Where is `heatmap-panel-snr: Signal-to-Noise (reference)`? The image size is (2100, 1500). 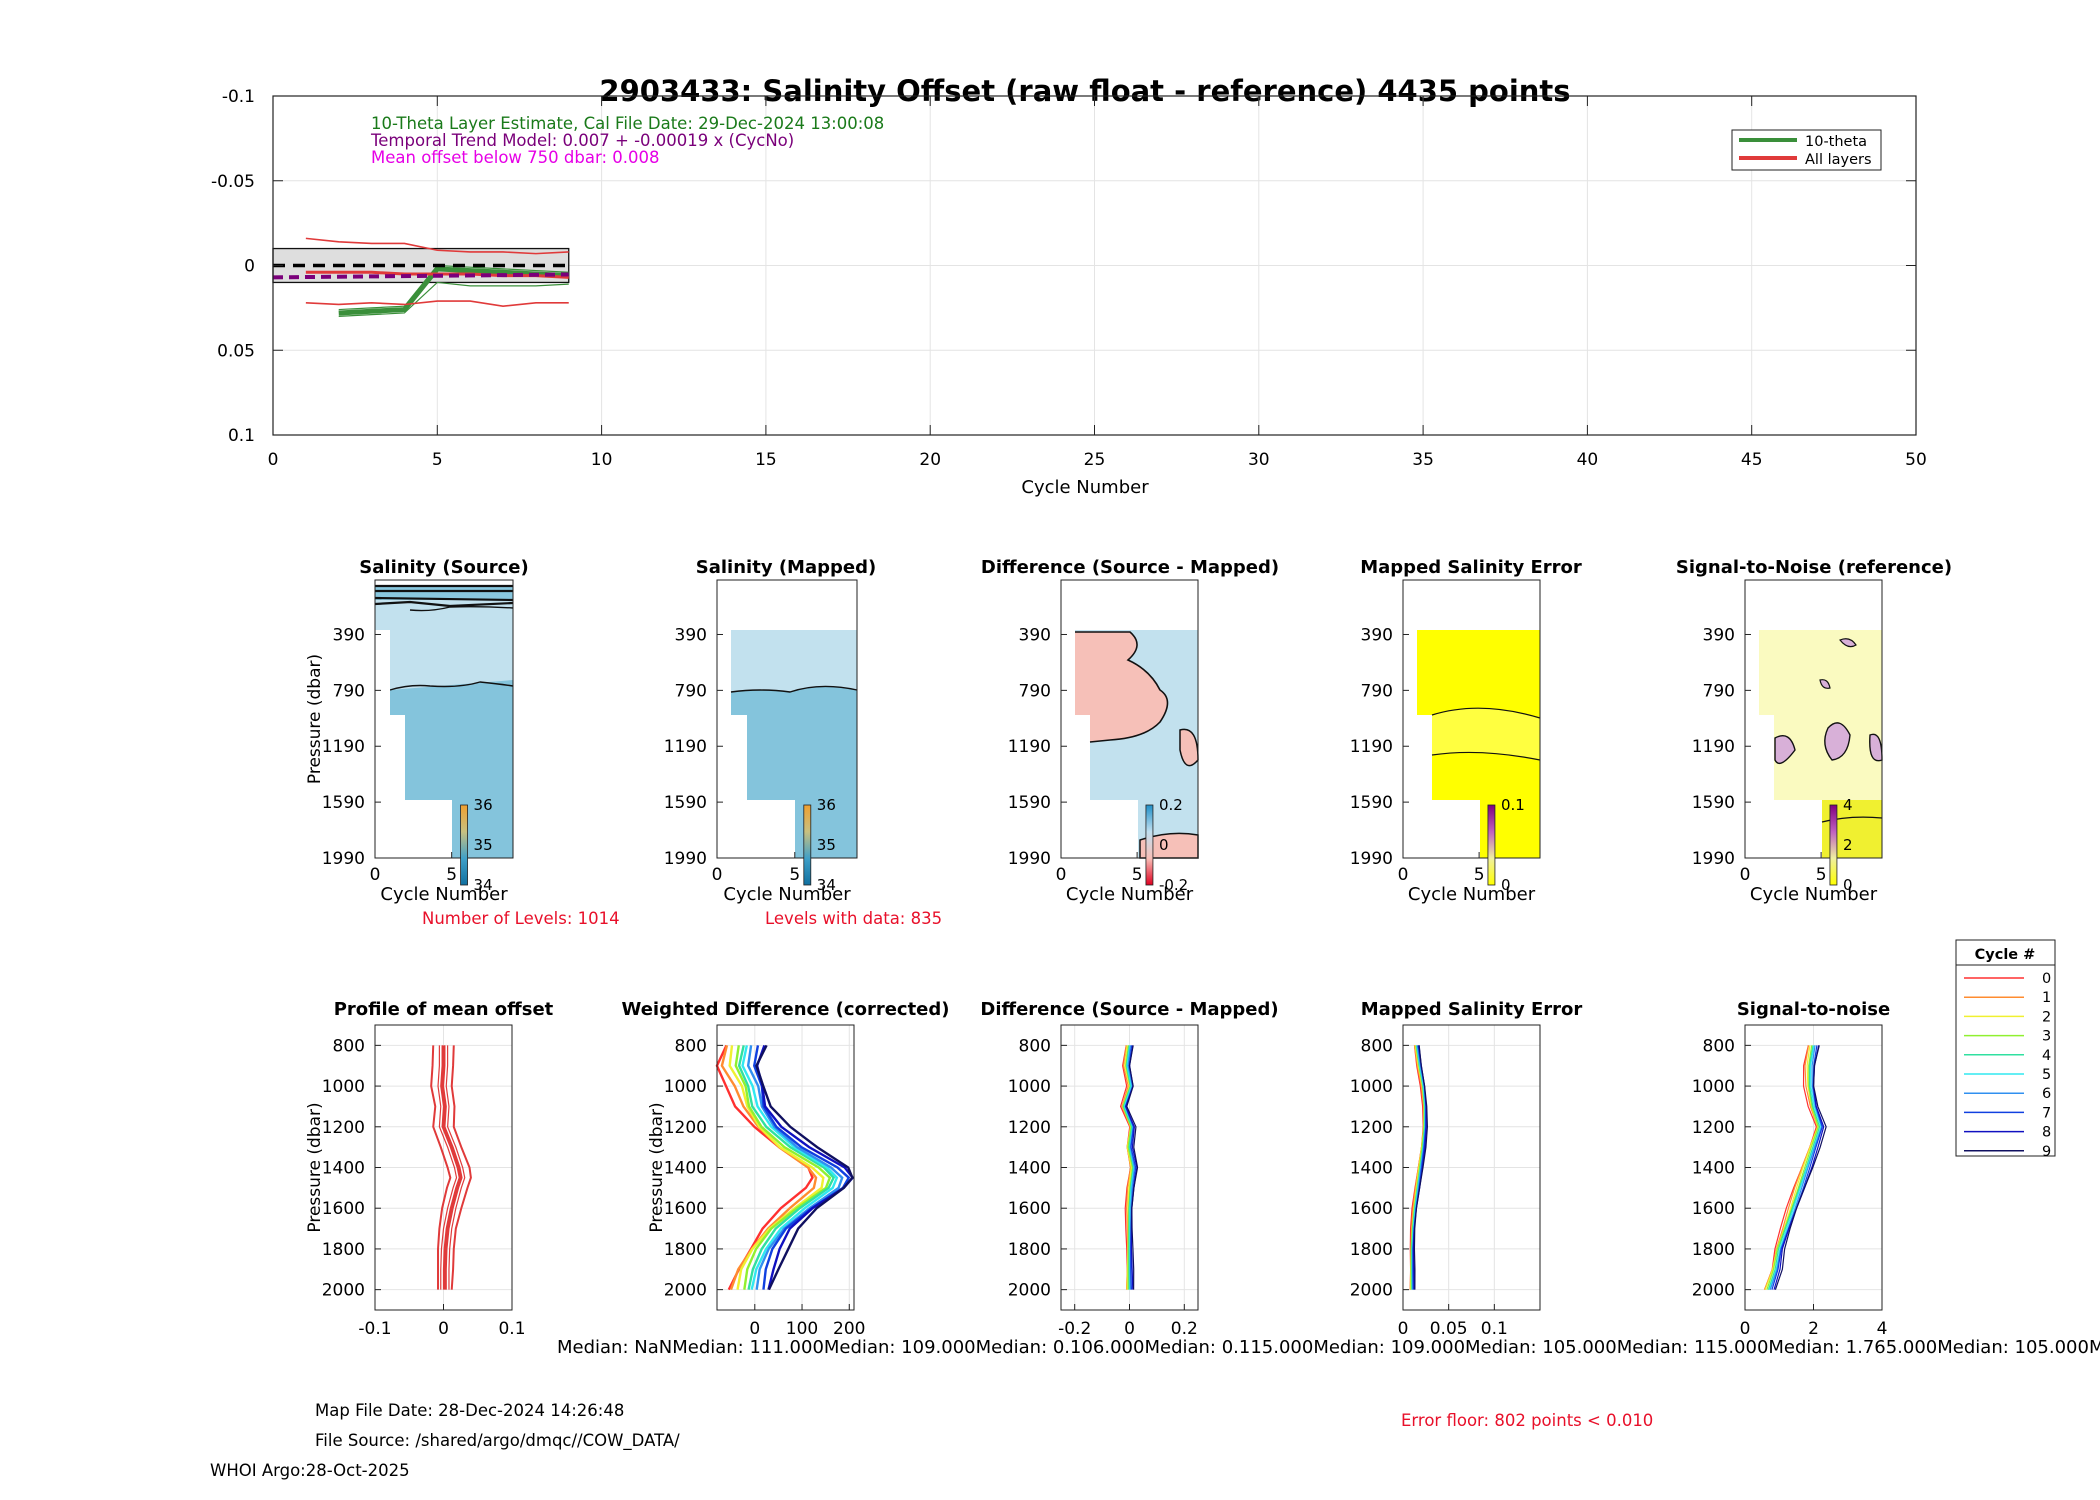
heatmap-panel-snr: Signal-to-Noise (reference) is located at coordinates (1814, 708).